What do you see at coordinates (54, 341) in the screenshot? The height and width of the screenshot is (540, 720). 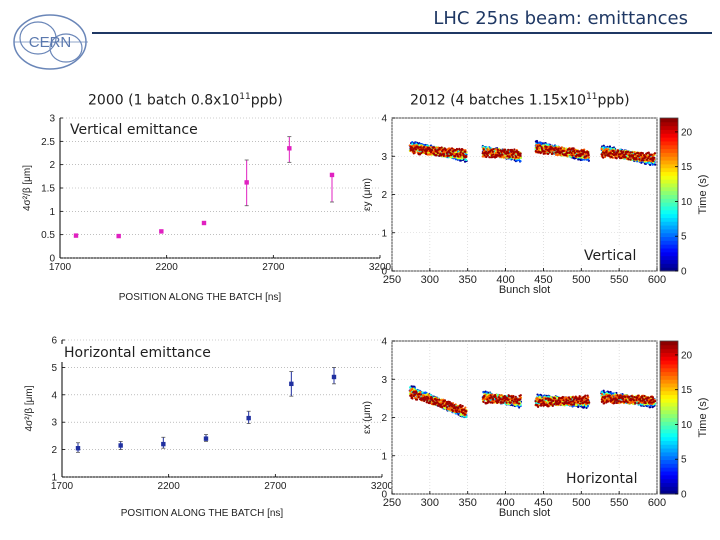 I see `y-tick-label: 6` at bounding box center [54, 341].